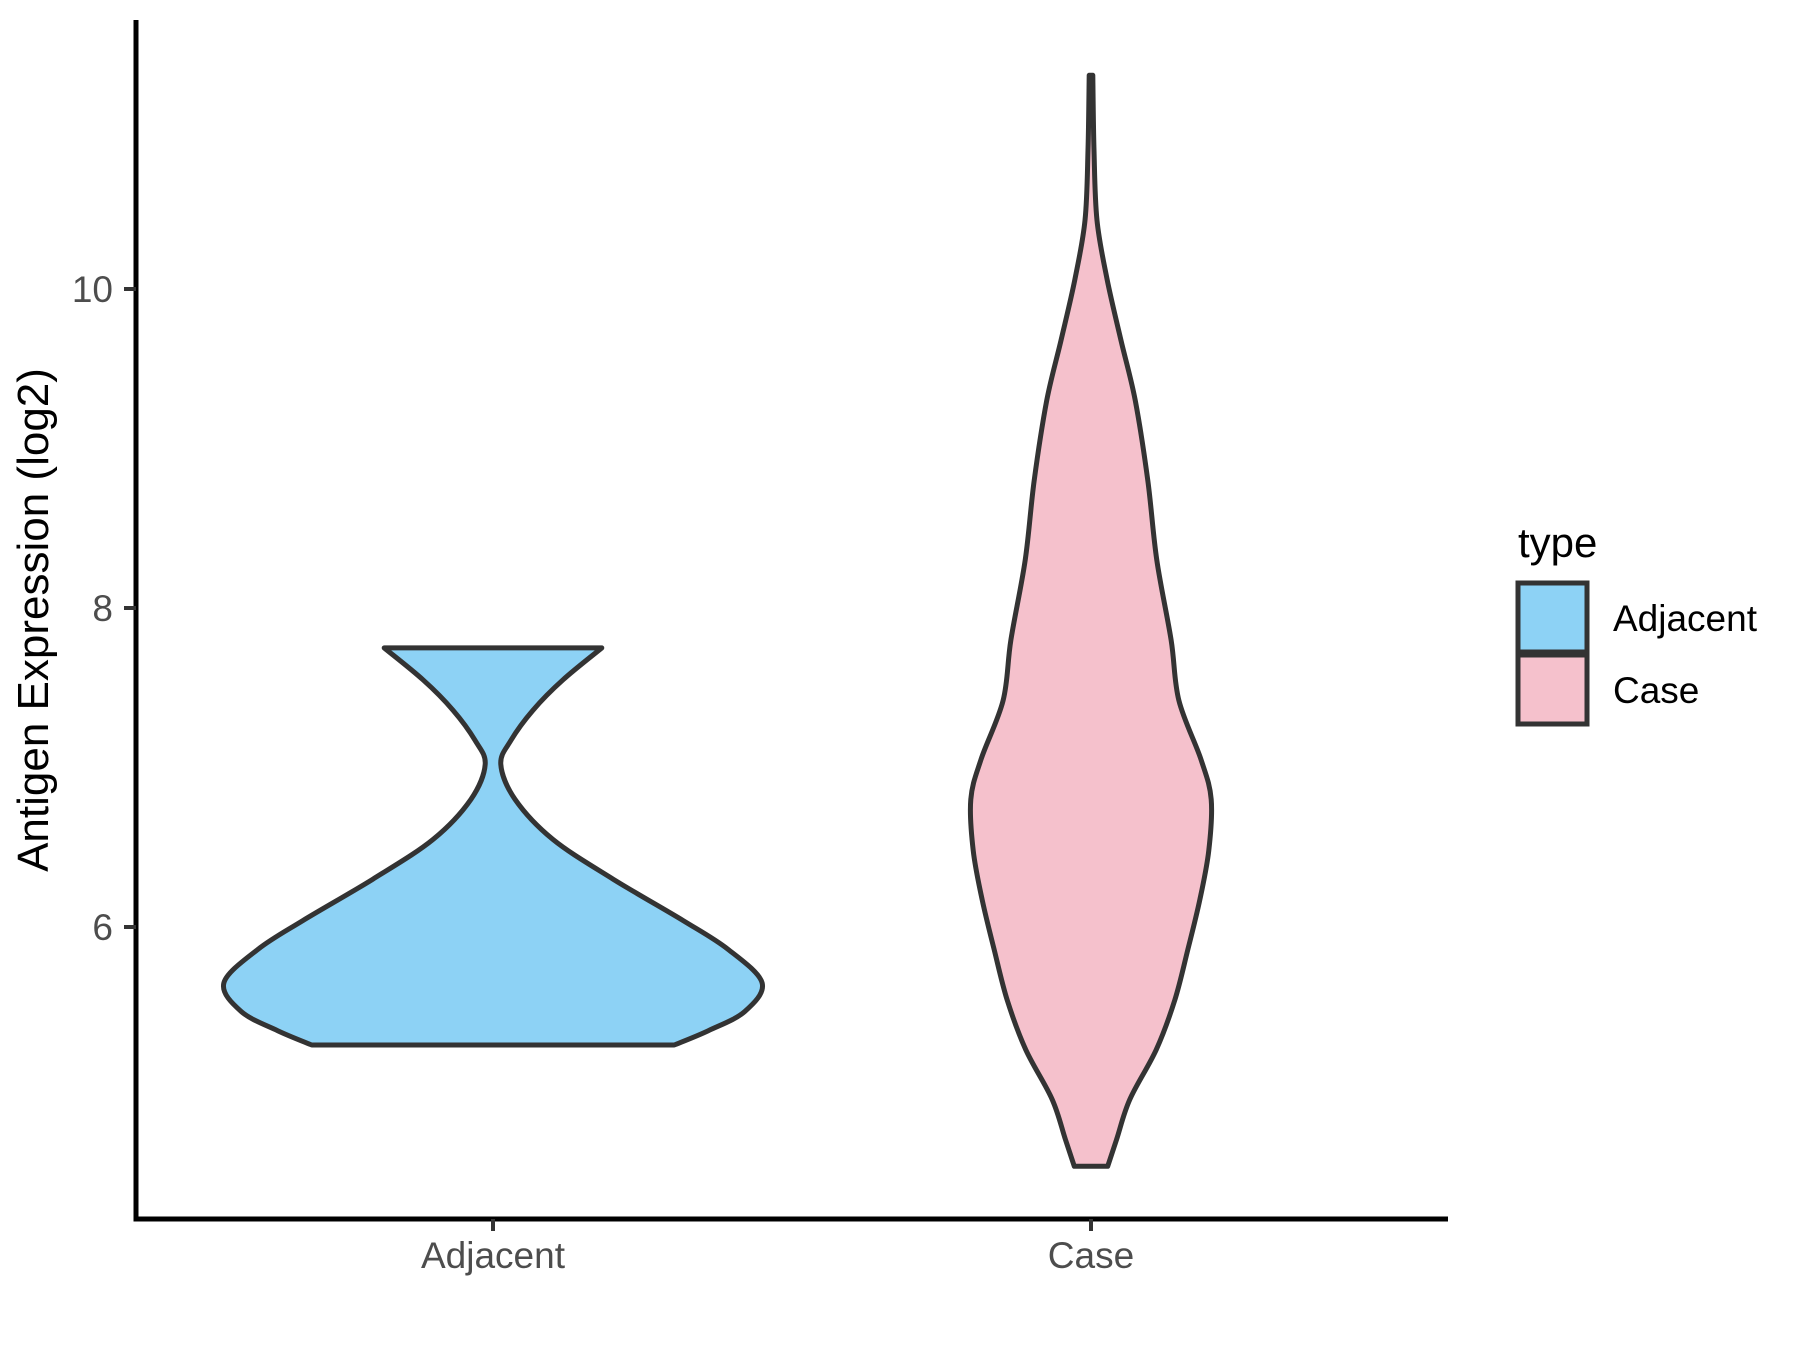 Image resolution: width=1800 pixels, height=1350 pixels. What do you see at coordinates (1607, 689) in the screenshot?
I see `legend-entry-case: Case` at bounding box center [1607, 689].